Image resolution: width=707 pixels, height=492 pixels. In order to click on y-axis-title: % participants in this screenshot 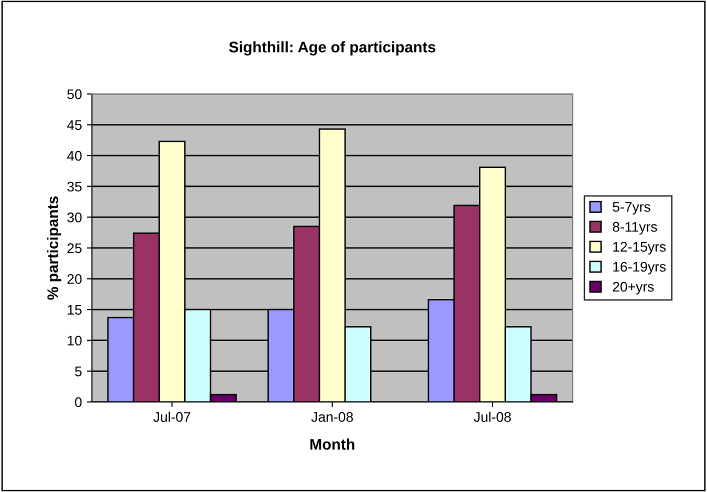, I will do `click(54, 248)`.